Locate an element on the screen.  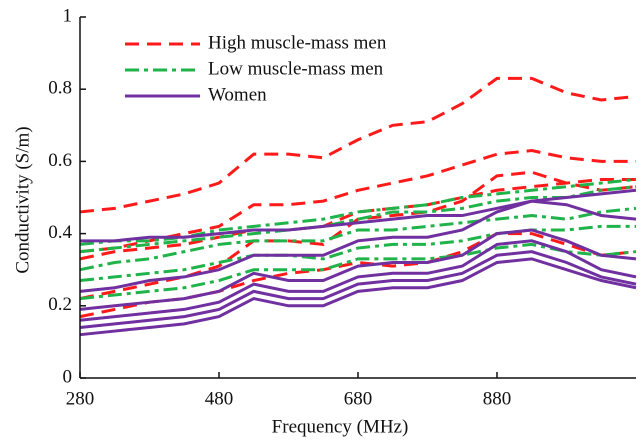
x-tick-label: 280 is located at coordinates (80, 398).